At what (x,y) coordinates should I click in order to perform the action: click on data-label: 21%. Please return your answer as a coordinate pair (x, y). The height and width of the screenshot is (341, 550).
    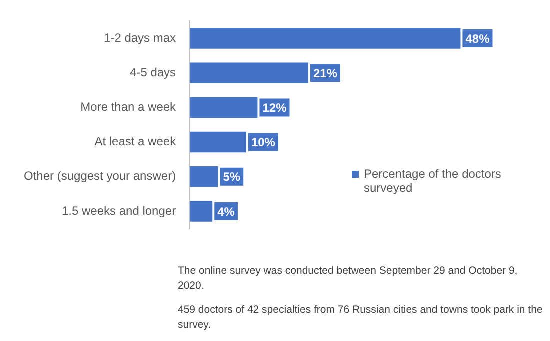
    Looking at the image, I should click on (325, 73).